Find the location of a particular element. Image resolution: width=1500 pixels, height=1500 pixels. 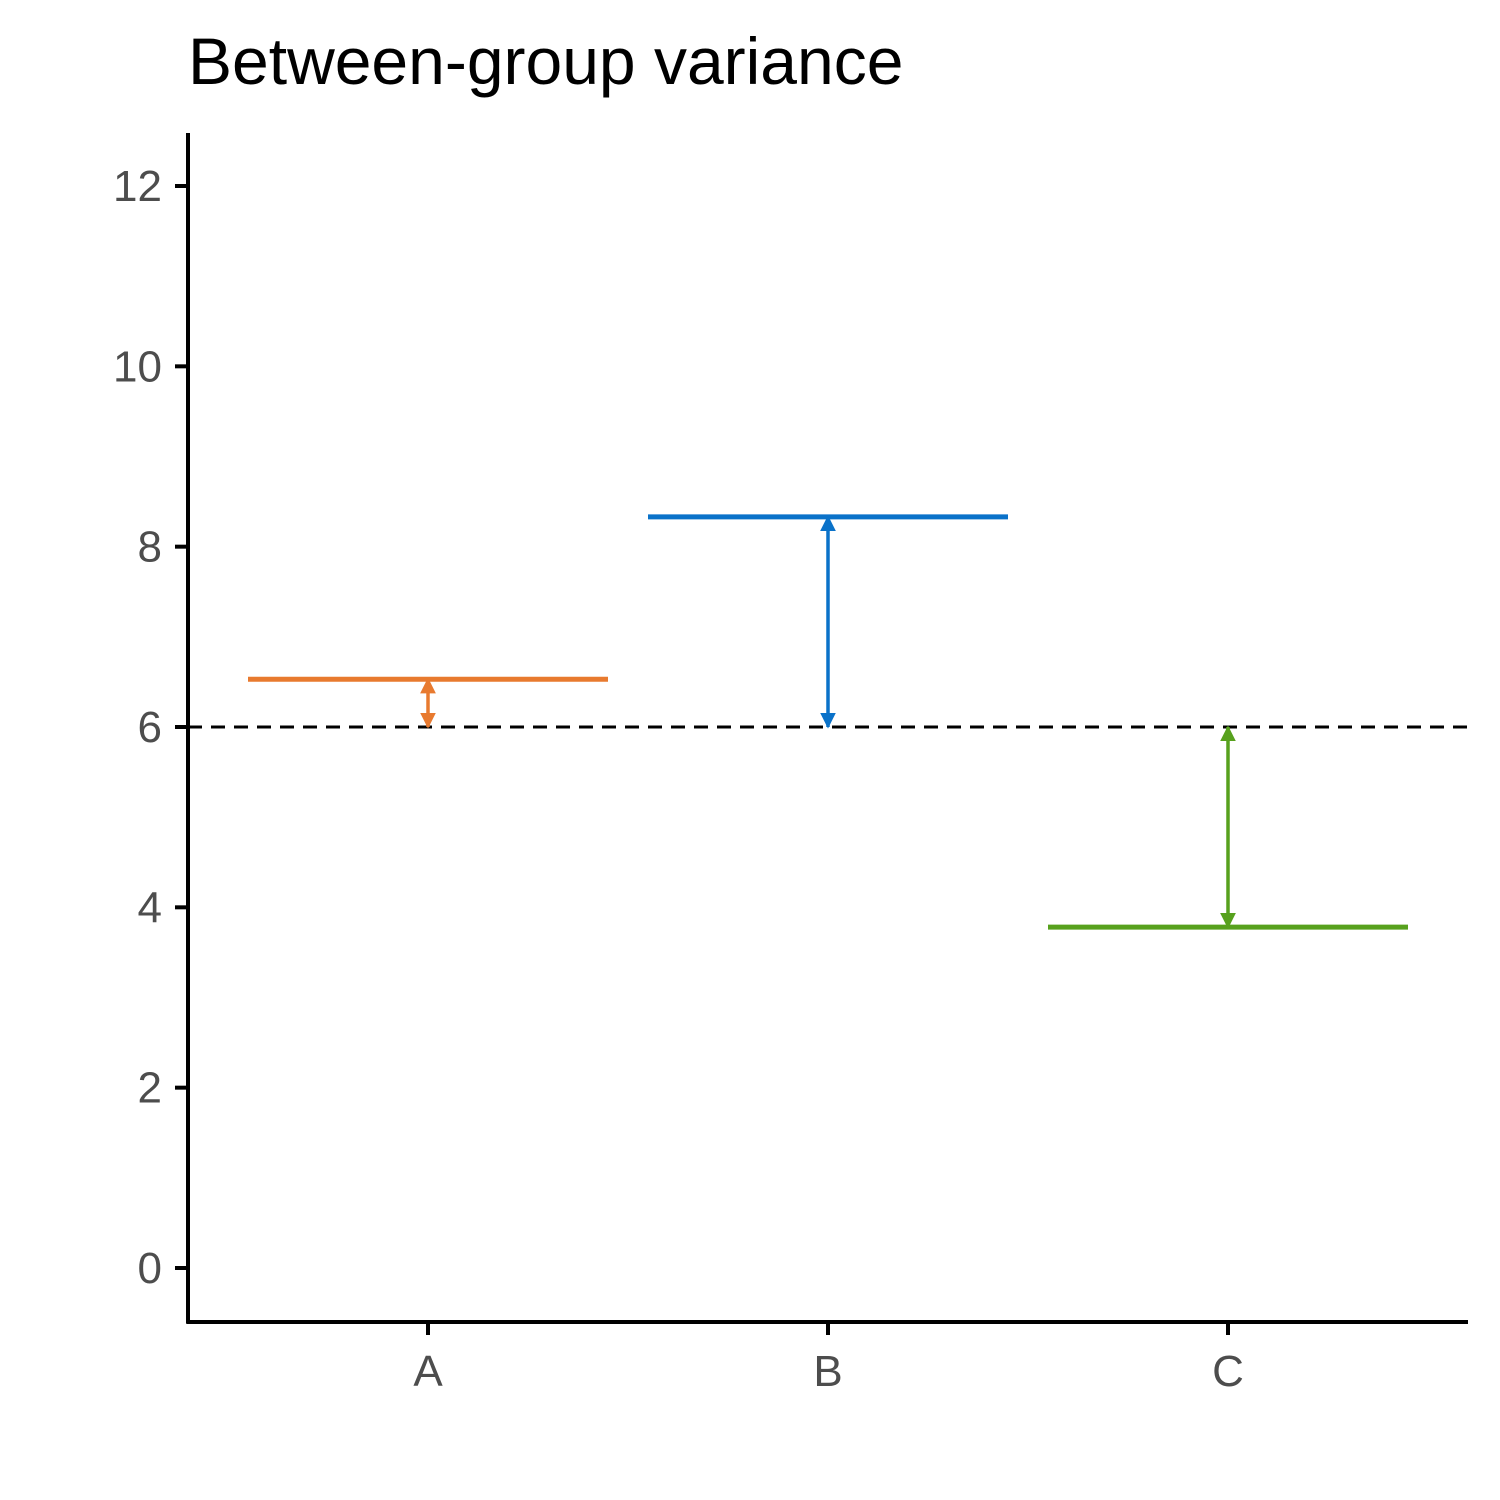

x-tick-label-b: B is located at coordinates (827, 1371).